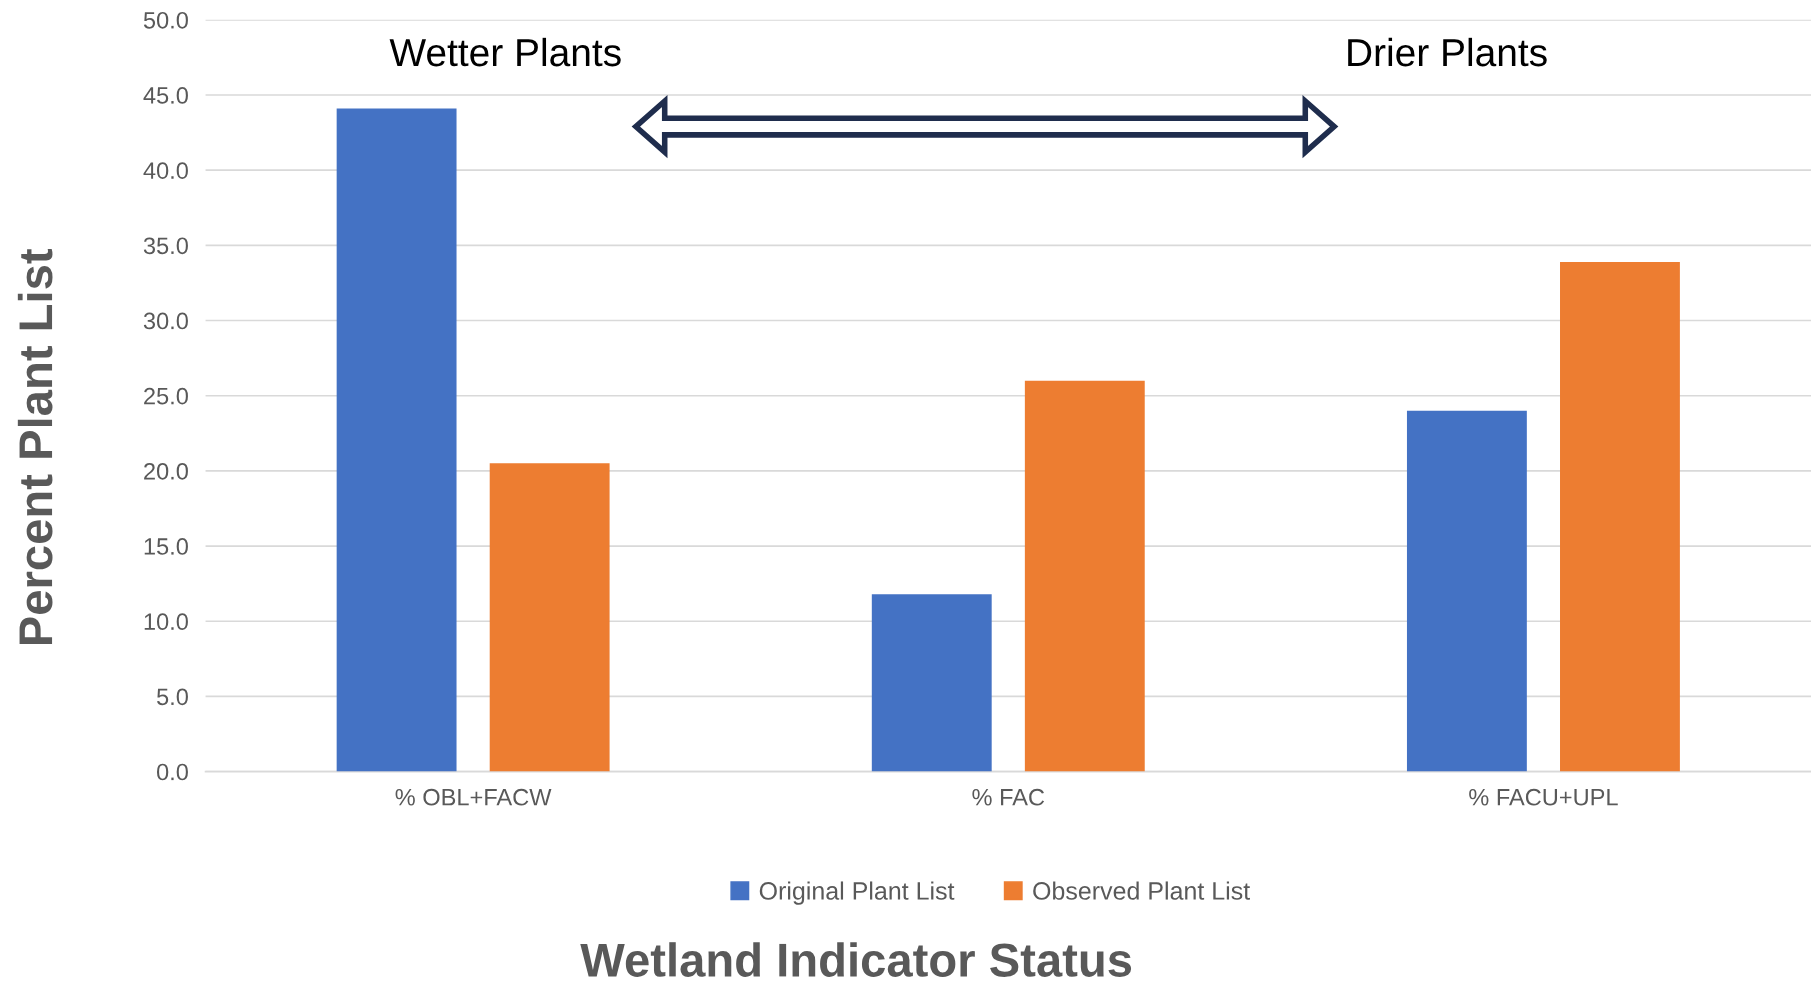 The height and width of the screenshot is (993, 1811). What do you see at coordinates (1543, 797) in the screenshot?
I see `x-tick-label: % FACU+UPL` at bounding box center [1543, 797].